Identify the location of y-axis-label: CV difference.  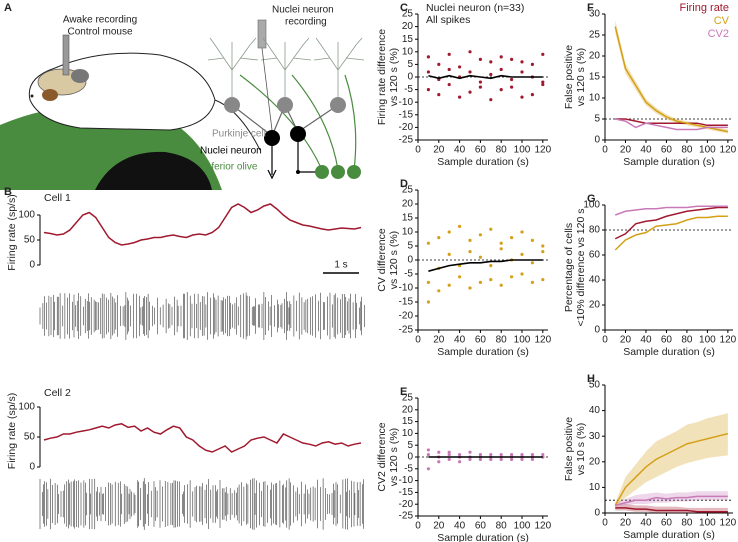
(382, 260).